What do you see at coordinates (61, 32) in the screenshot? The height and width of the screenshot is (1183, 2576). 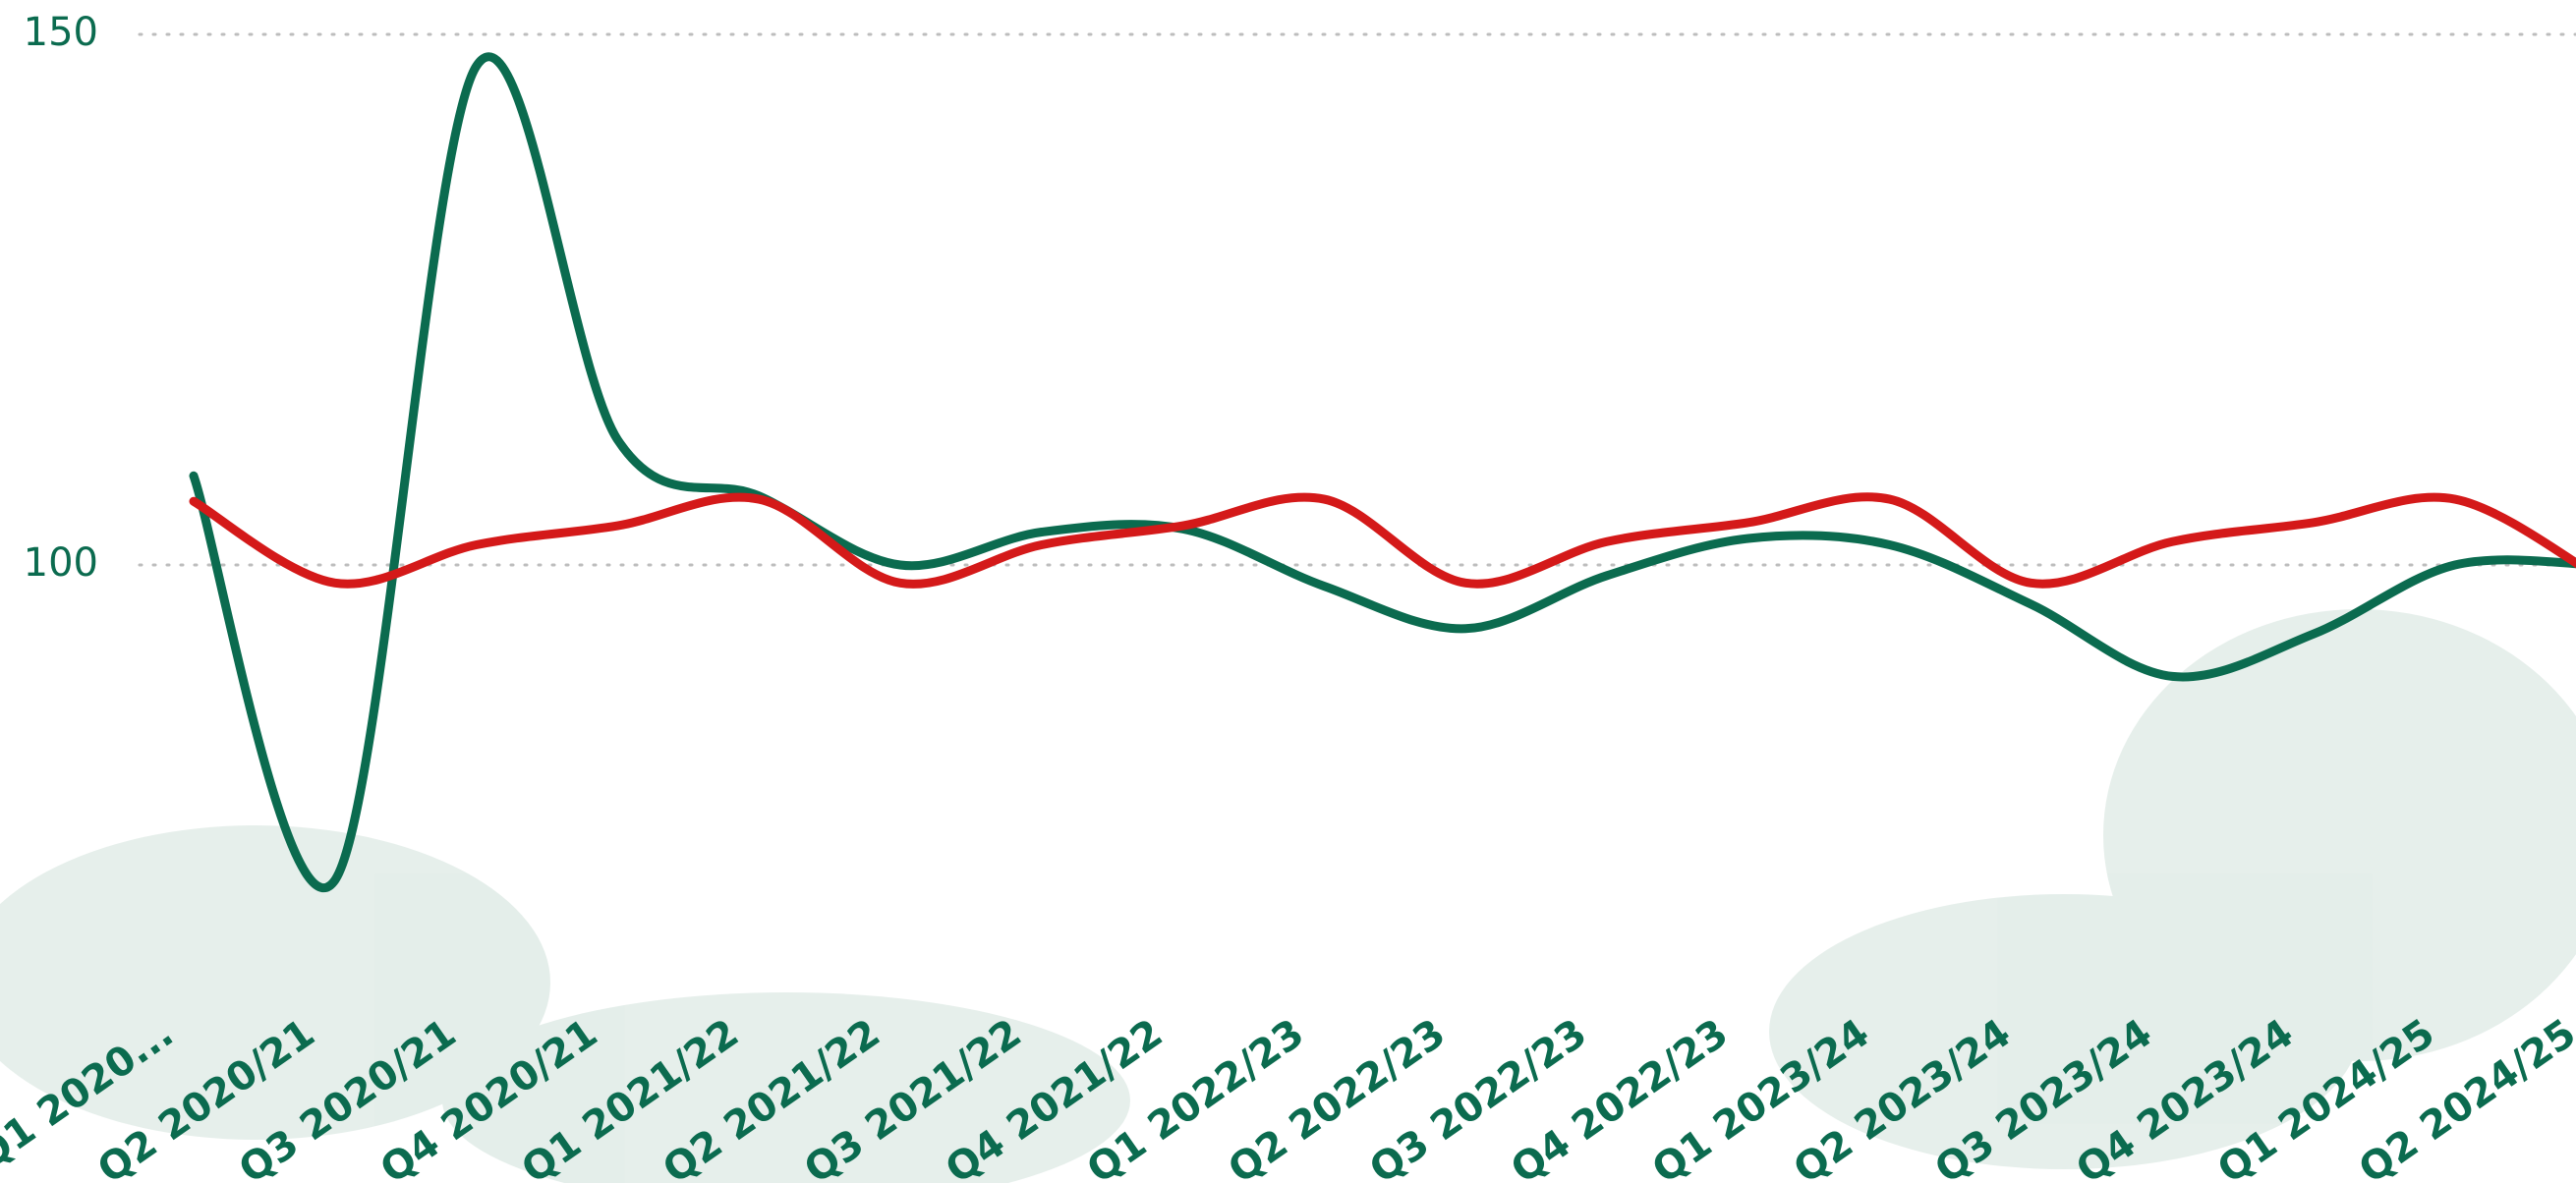 I see `y-tick-label: 150` at bounding box center [61, 32].